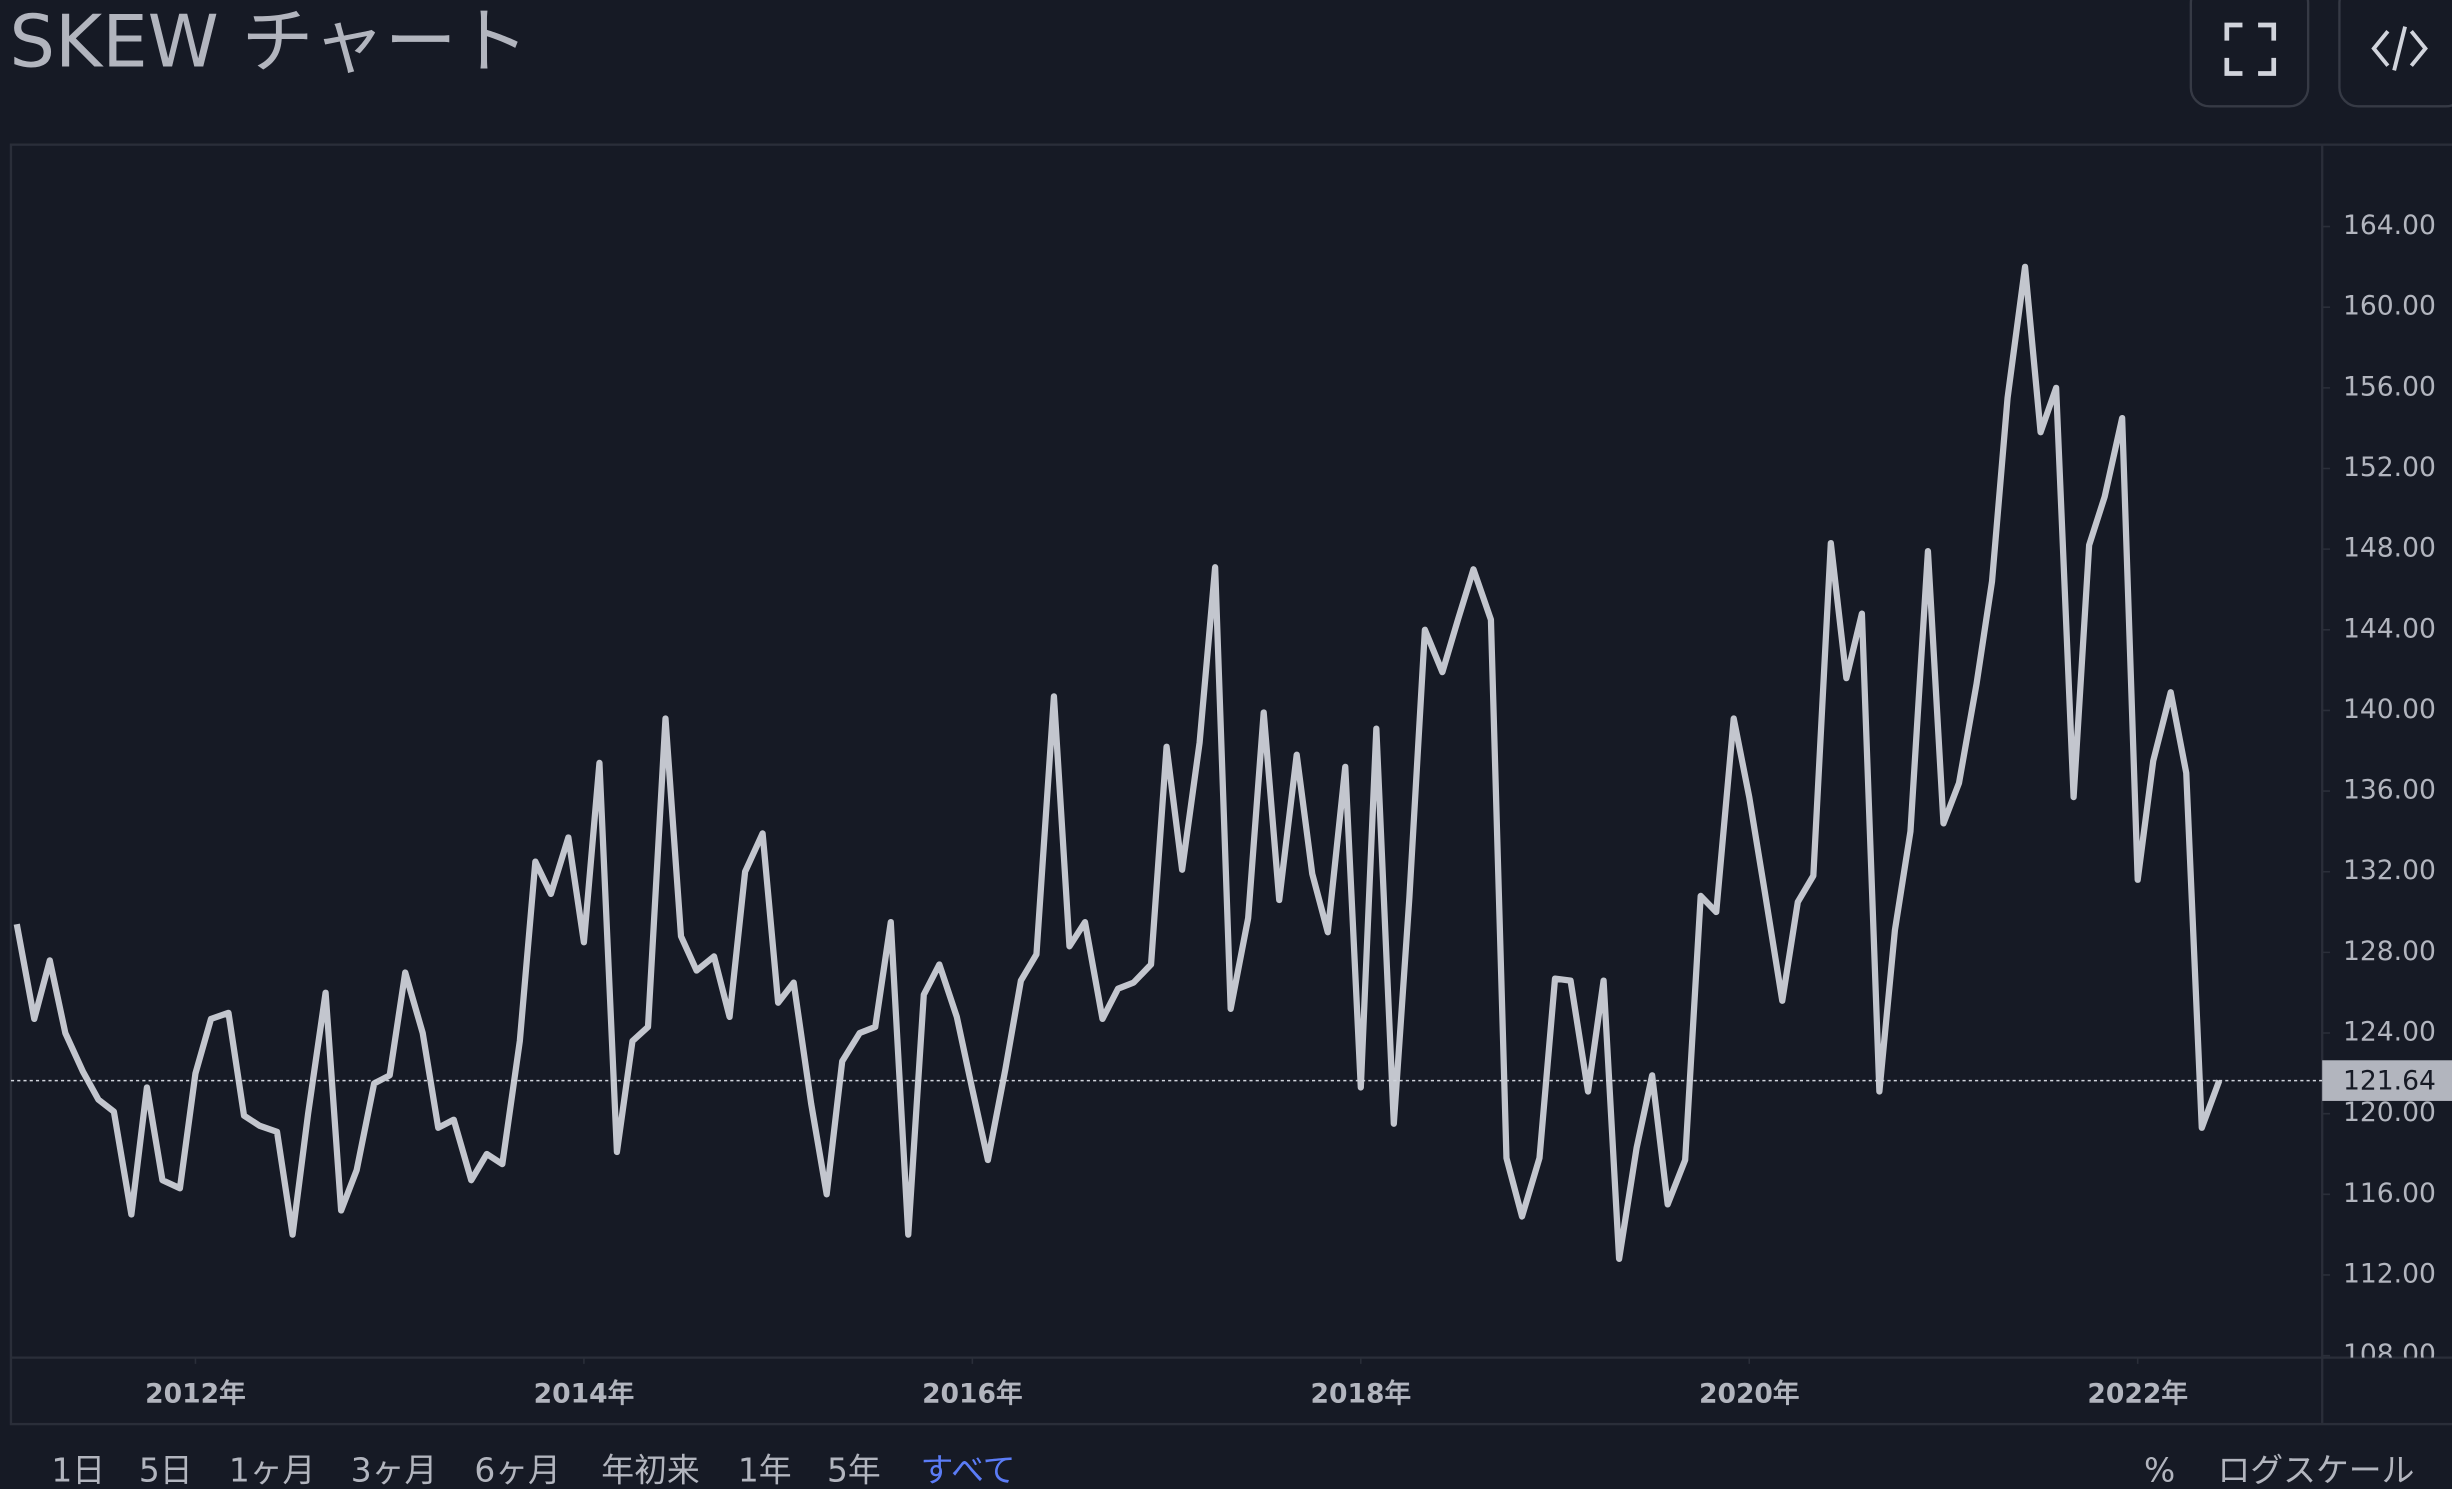  Describe the element at coordinates (968, 1470) in the screenshot. I see `range-button: すべて` at that location.